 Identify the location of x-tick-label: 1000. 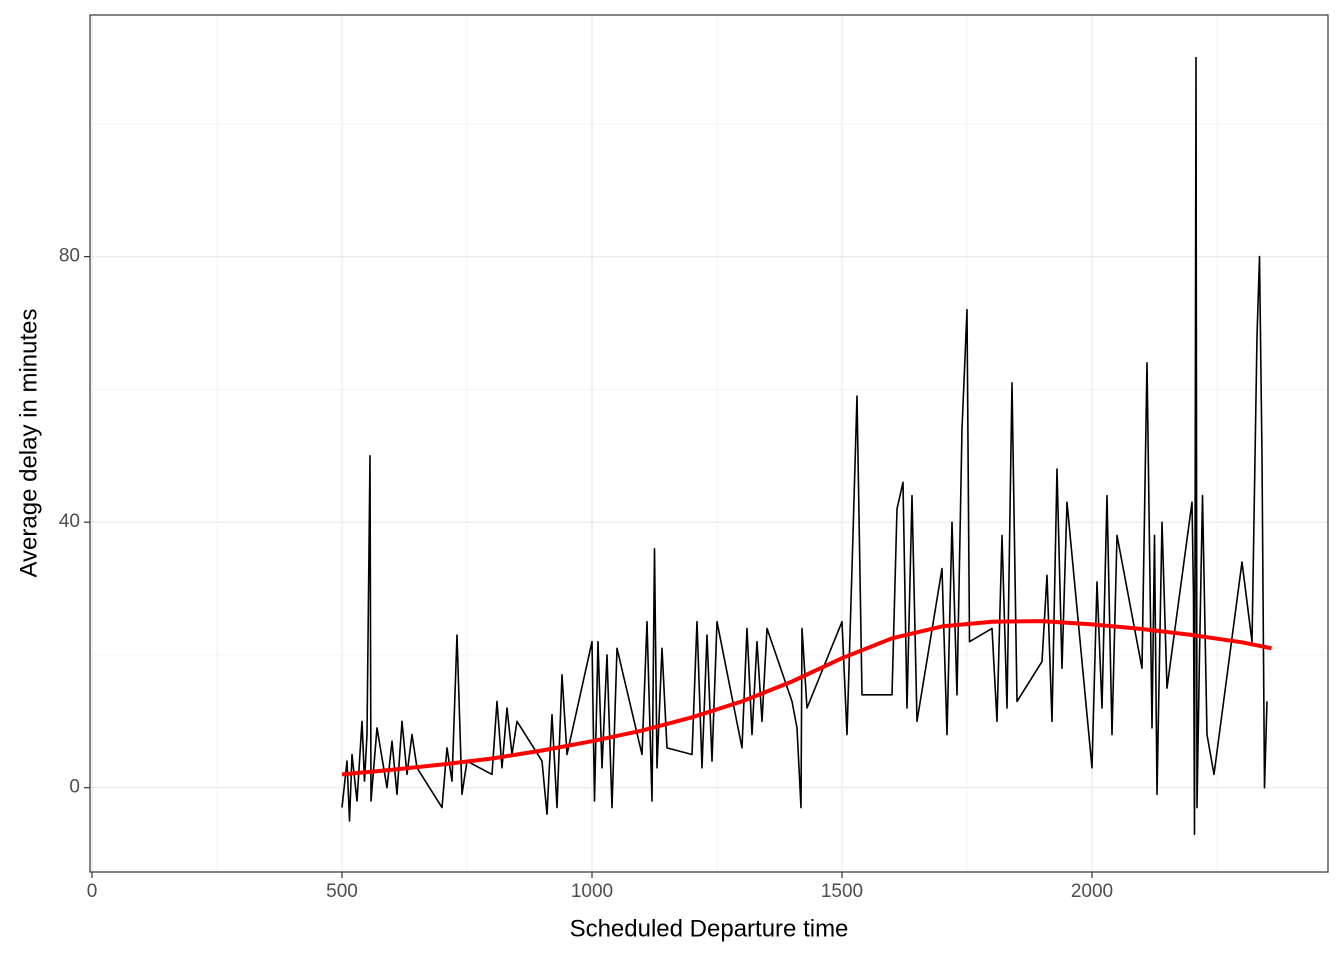
(592, 891).